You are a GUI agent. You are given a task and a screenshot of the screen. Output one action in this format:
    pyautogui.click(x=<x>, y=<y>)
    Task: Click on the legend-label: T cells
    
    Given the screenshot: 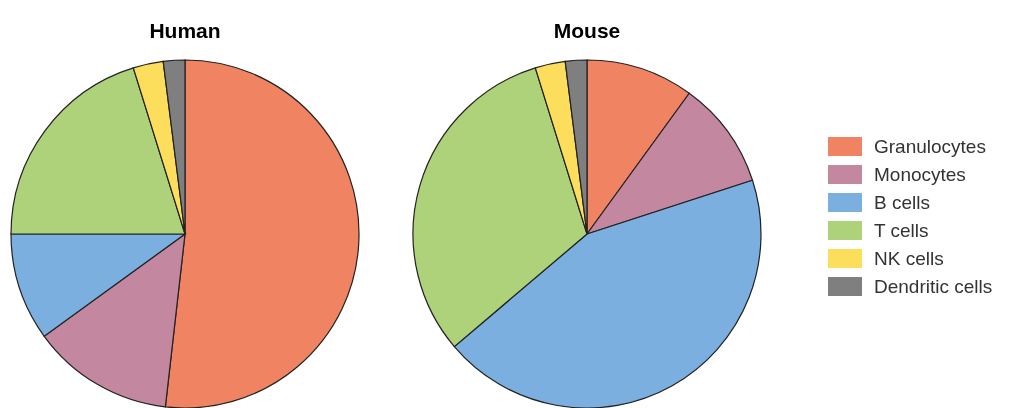 What is the action you would take?
    pyautogui.click(x=901, y=230)
    